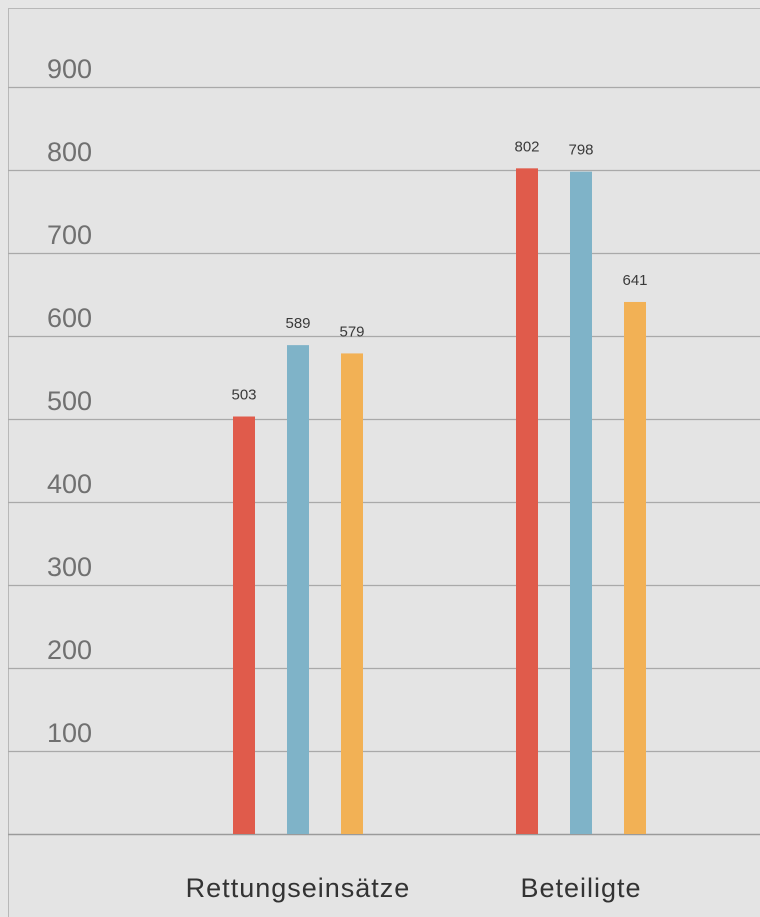 This screenshot has height=917, width=760. Describe the element at coordinates (351, 331) in the screenshot. I see `data-label: 579` at that location.